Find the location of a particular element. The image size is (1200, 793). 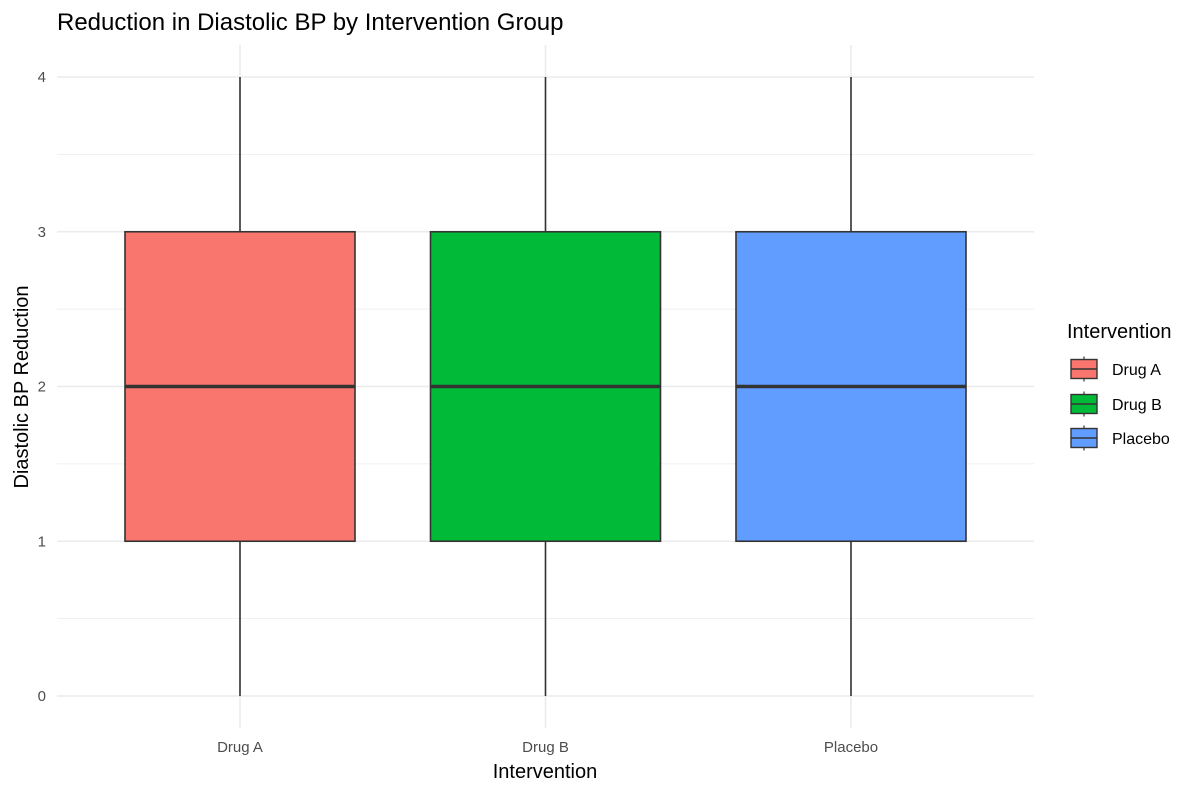

y-tick-label: 4 is located at coordinates (42, 77).